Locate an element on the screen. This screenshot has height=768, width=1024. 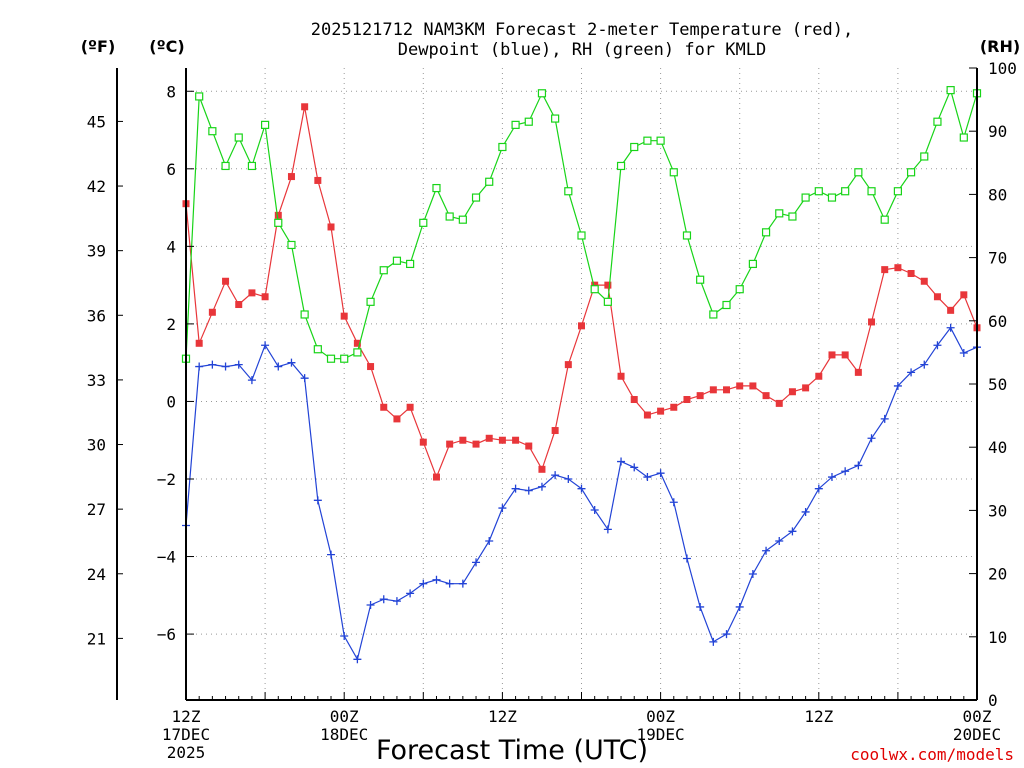
time-tick-label: 19DEC is located at coordinates (661, 734).